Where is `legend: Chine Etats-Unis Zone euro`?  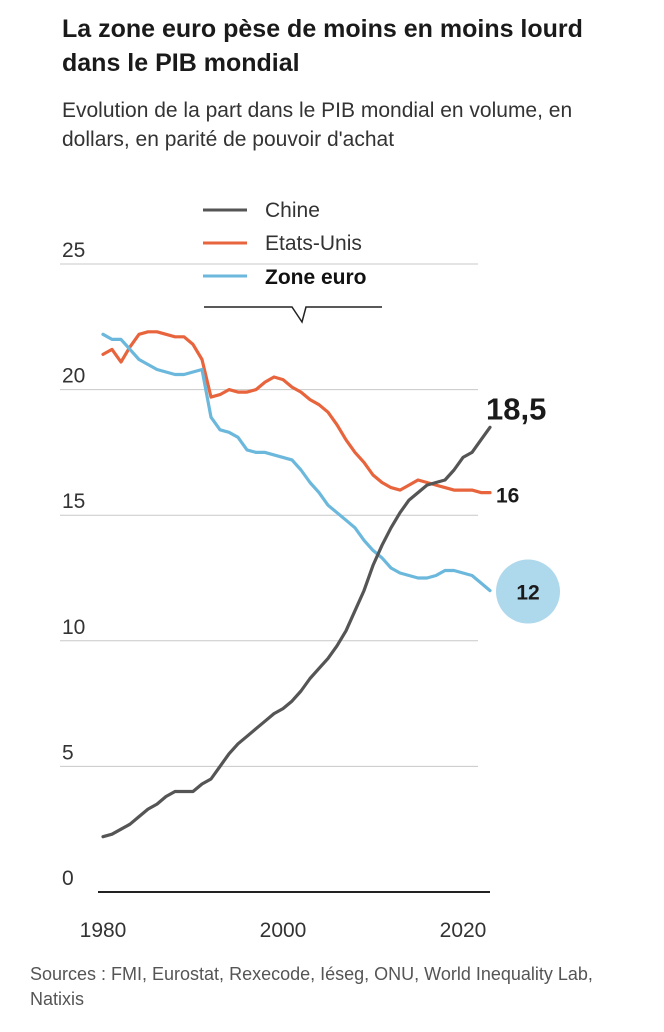
legend: Chine Etats-Unis Zone euro is located at coordinates (292, 261).